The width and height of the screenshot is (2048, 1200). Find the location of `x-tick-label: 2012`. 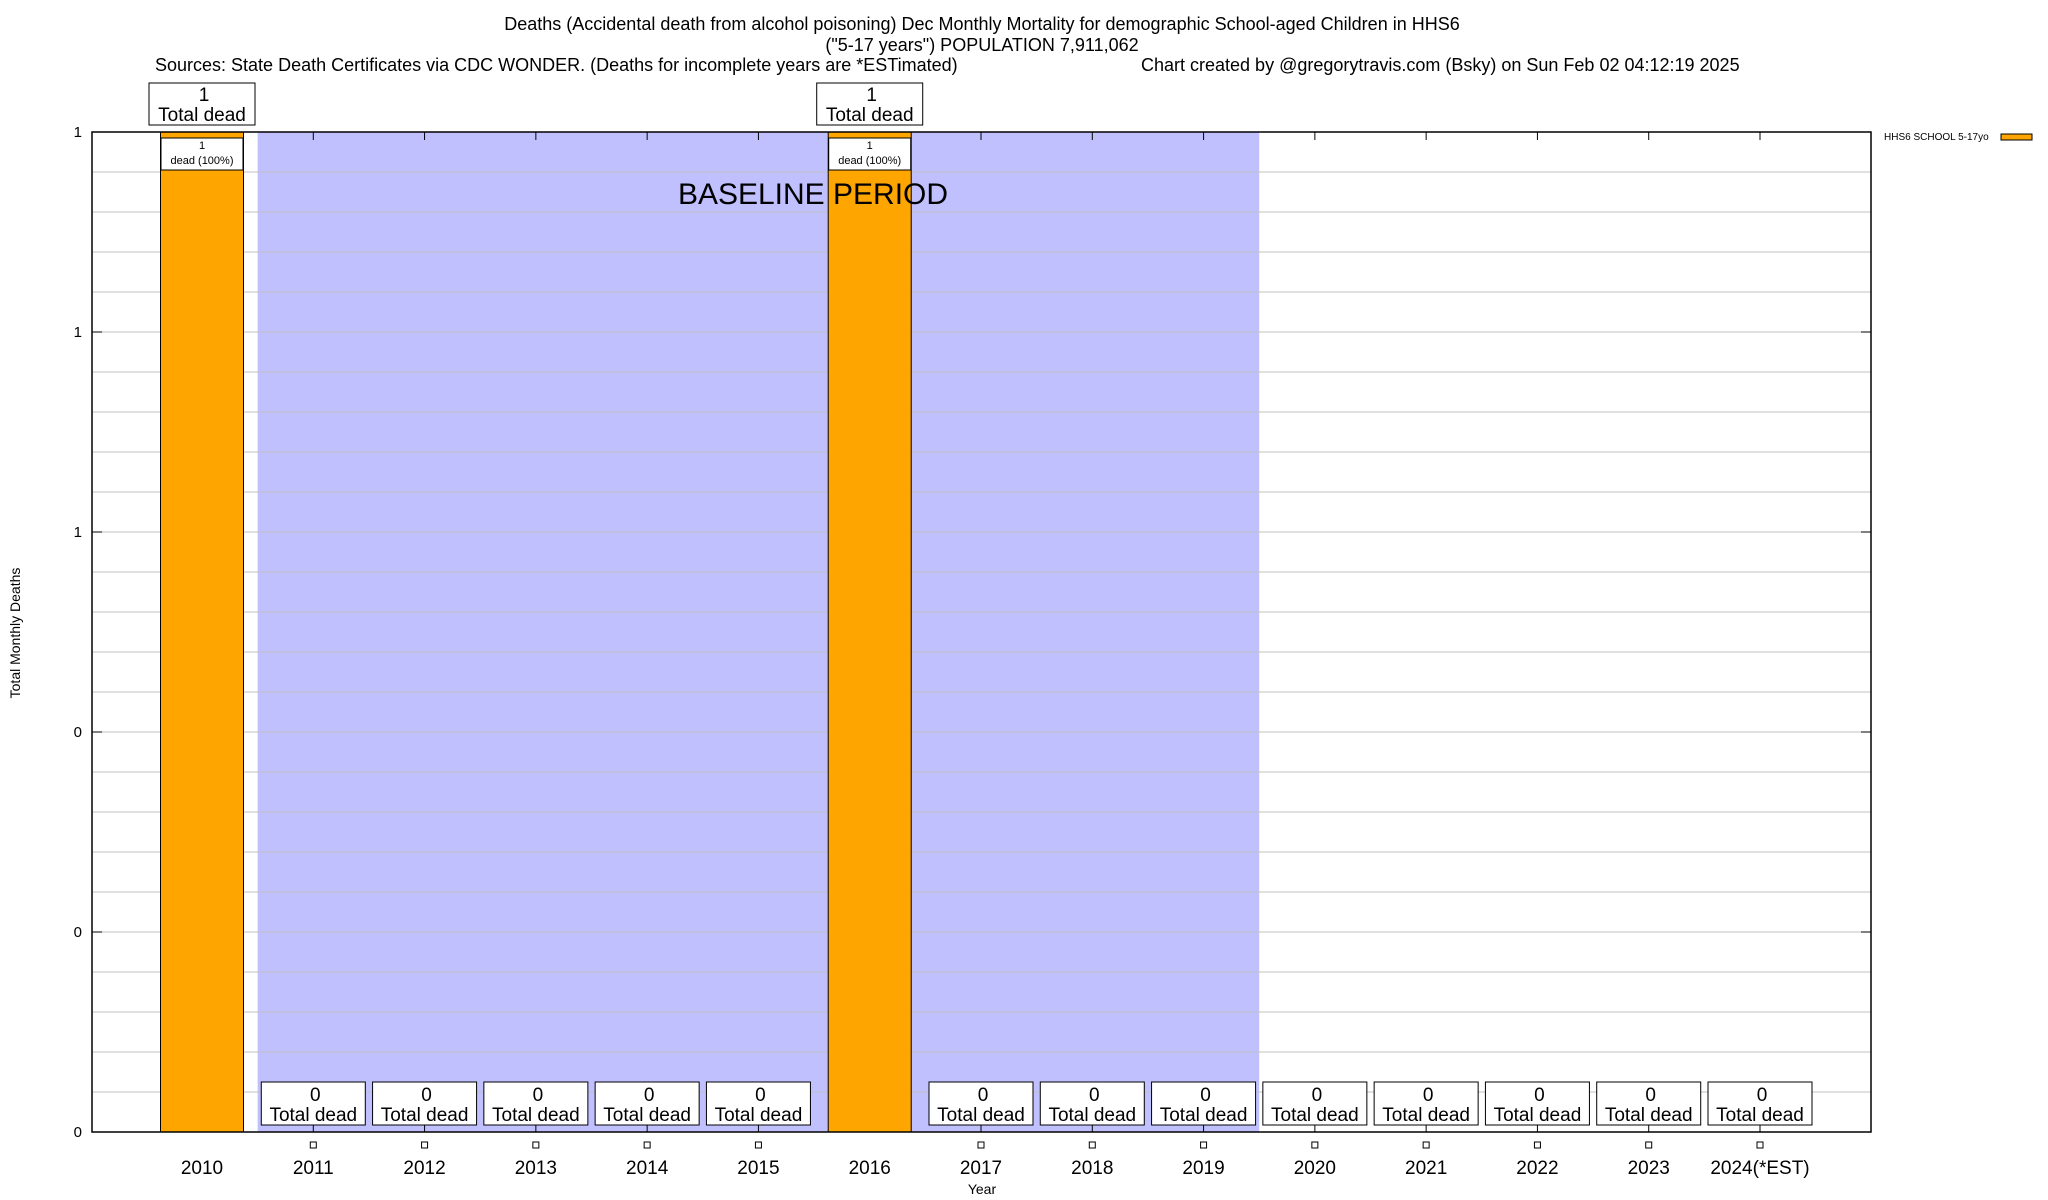

x-tick-label: 2012 is located at coordinates (424, 1168).